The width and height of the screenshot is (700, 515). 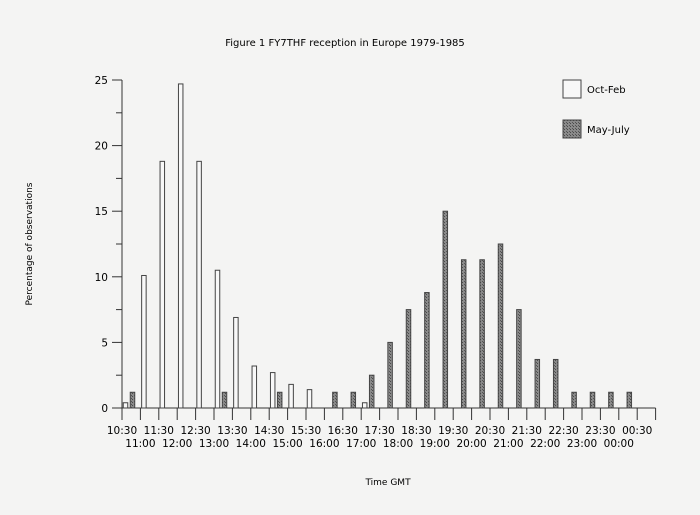 I want to click on x-tick-label: 21:30, so click(x=527, y=431).